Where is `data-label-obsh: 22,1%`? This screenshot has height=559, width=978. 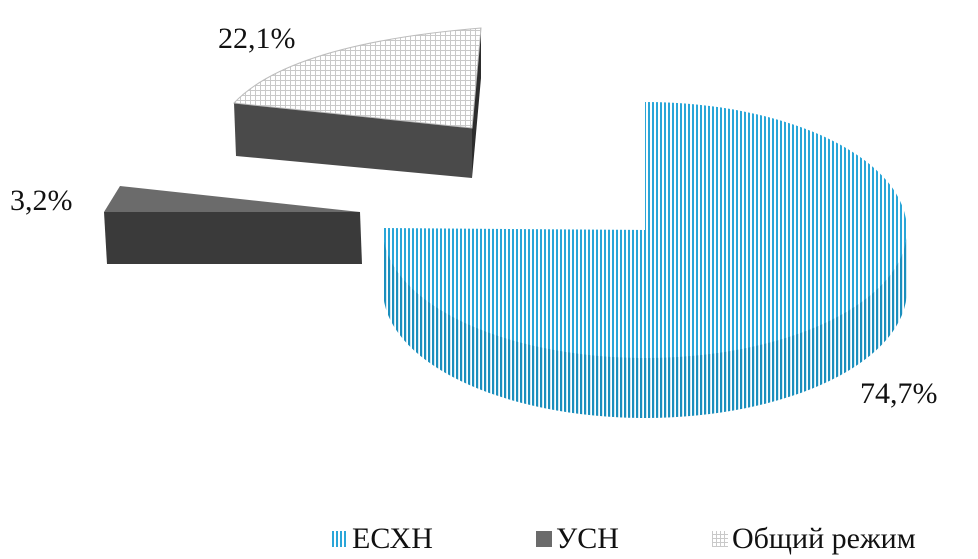 data-label-obsh: 22,1% is located at coordinates (257, 38).